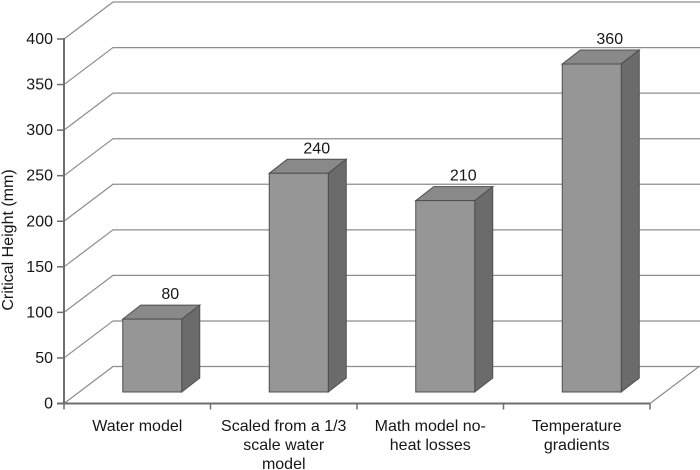  What do you see at coordinates (577, 426) in the screenshot?
I see `x-category-label-line: Temperature` at bounding box center [577, 426].